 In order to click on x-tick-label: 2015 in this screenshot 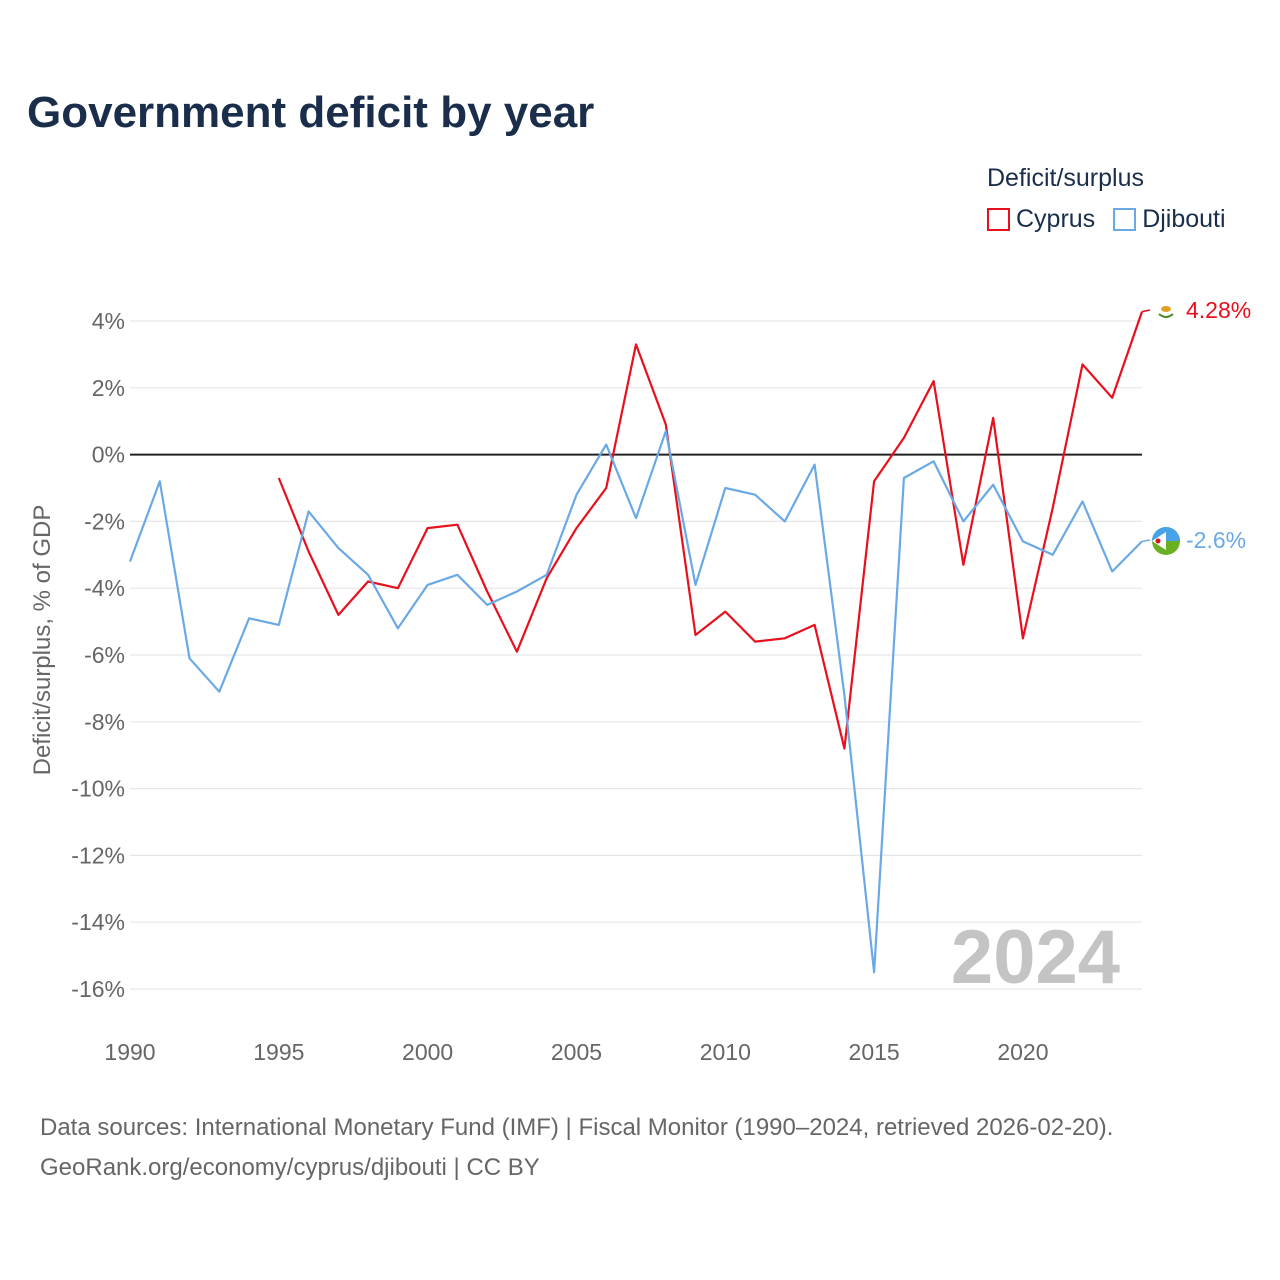, I will do `click(874, 1052)`.